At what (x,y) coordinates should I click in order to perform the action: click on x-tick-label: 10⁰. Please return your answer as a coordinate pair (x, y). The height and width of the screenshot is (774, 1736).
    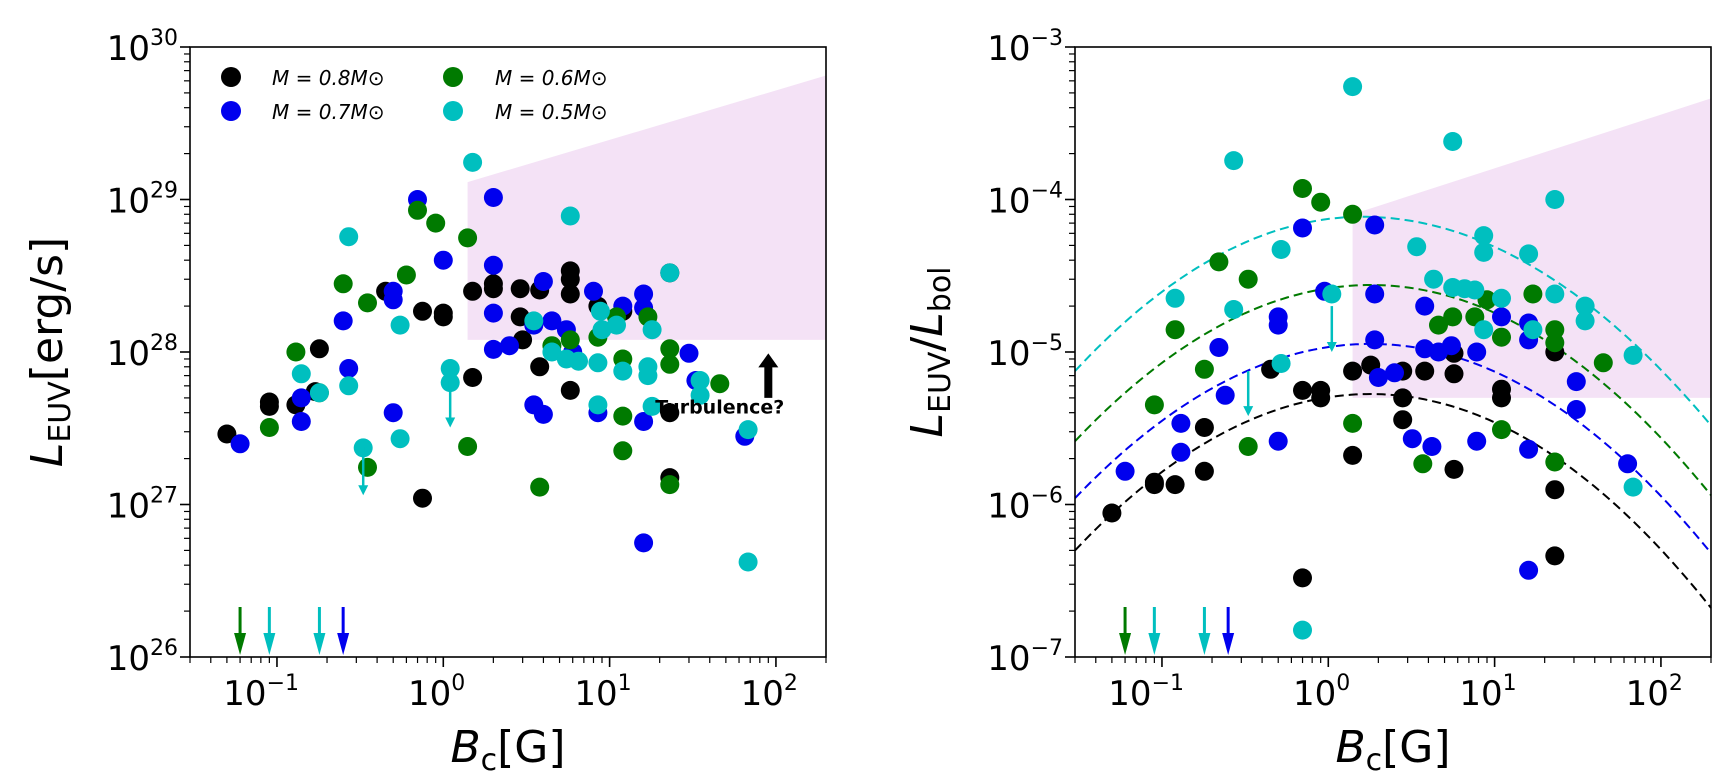
    Looking at the image, I should click on (436, 692).